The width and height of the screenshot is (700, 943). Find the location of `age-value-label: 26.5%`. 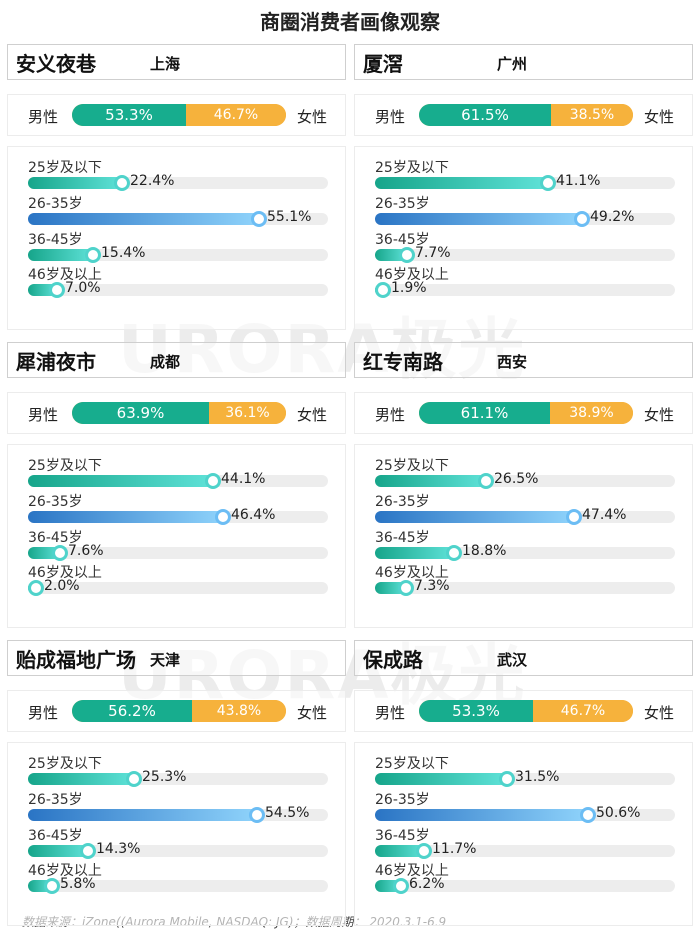

age-value-label: 26.5% is located at coordinates (516, 479).